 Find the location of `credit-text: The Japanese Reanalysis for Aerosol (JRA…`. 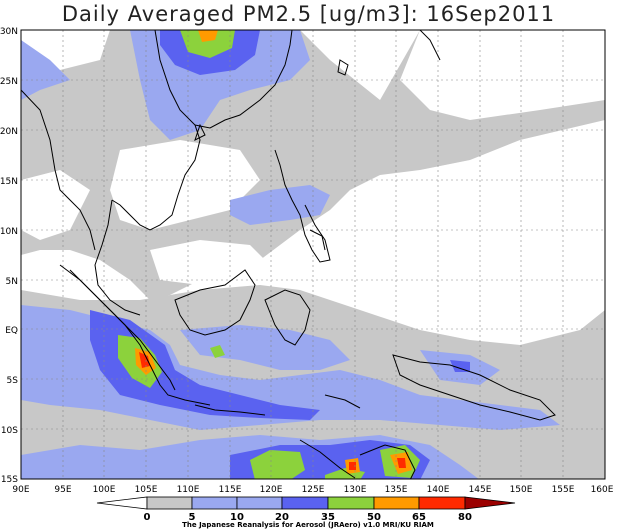

credit-text: The Japanese Reanalysis for Aerosol (JRA… is located at coordinates (308, 525).